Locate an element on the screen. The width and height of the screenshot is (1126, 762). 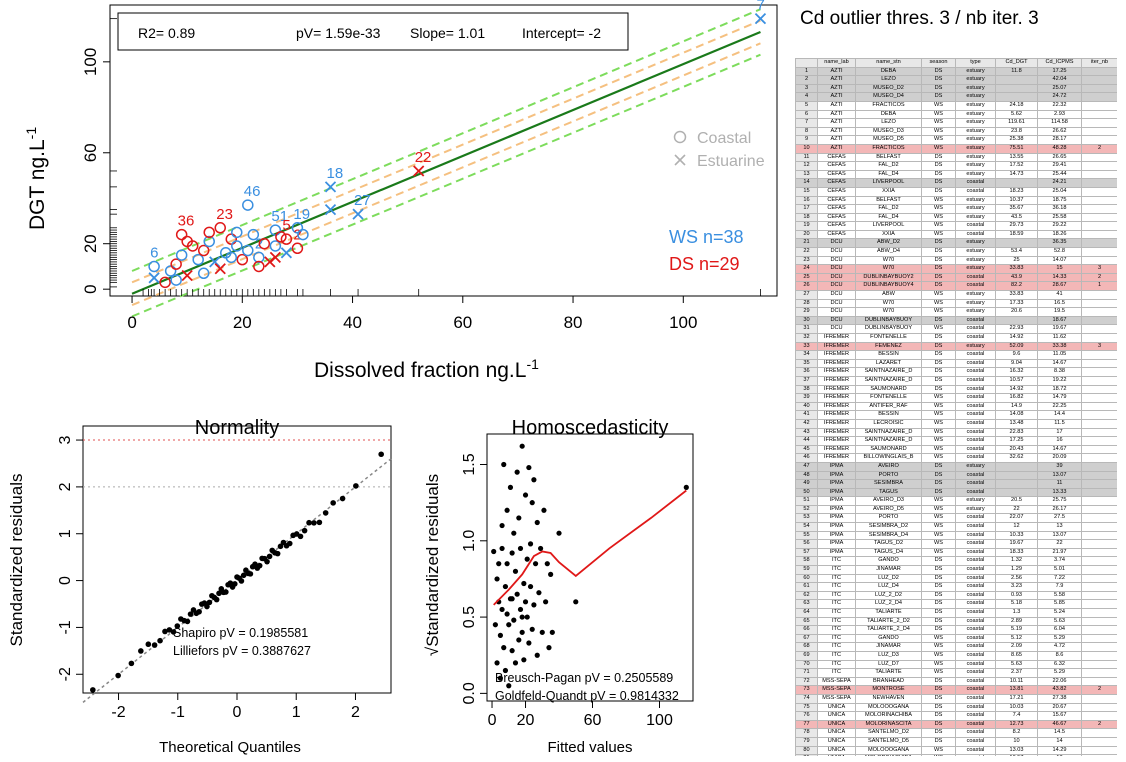
table-row: 53 IPMA PORTO WS coastal 22.07 27.5 is located at coordinates (956, 518).